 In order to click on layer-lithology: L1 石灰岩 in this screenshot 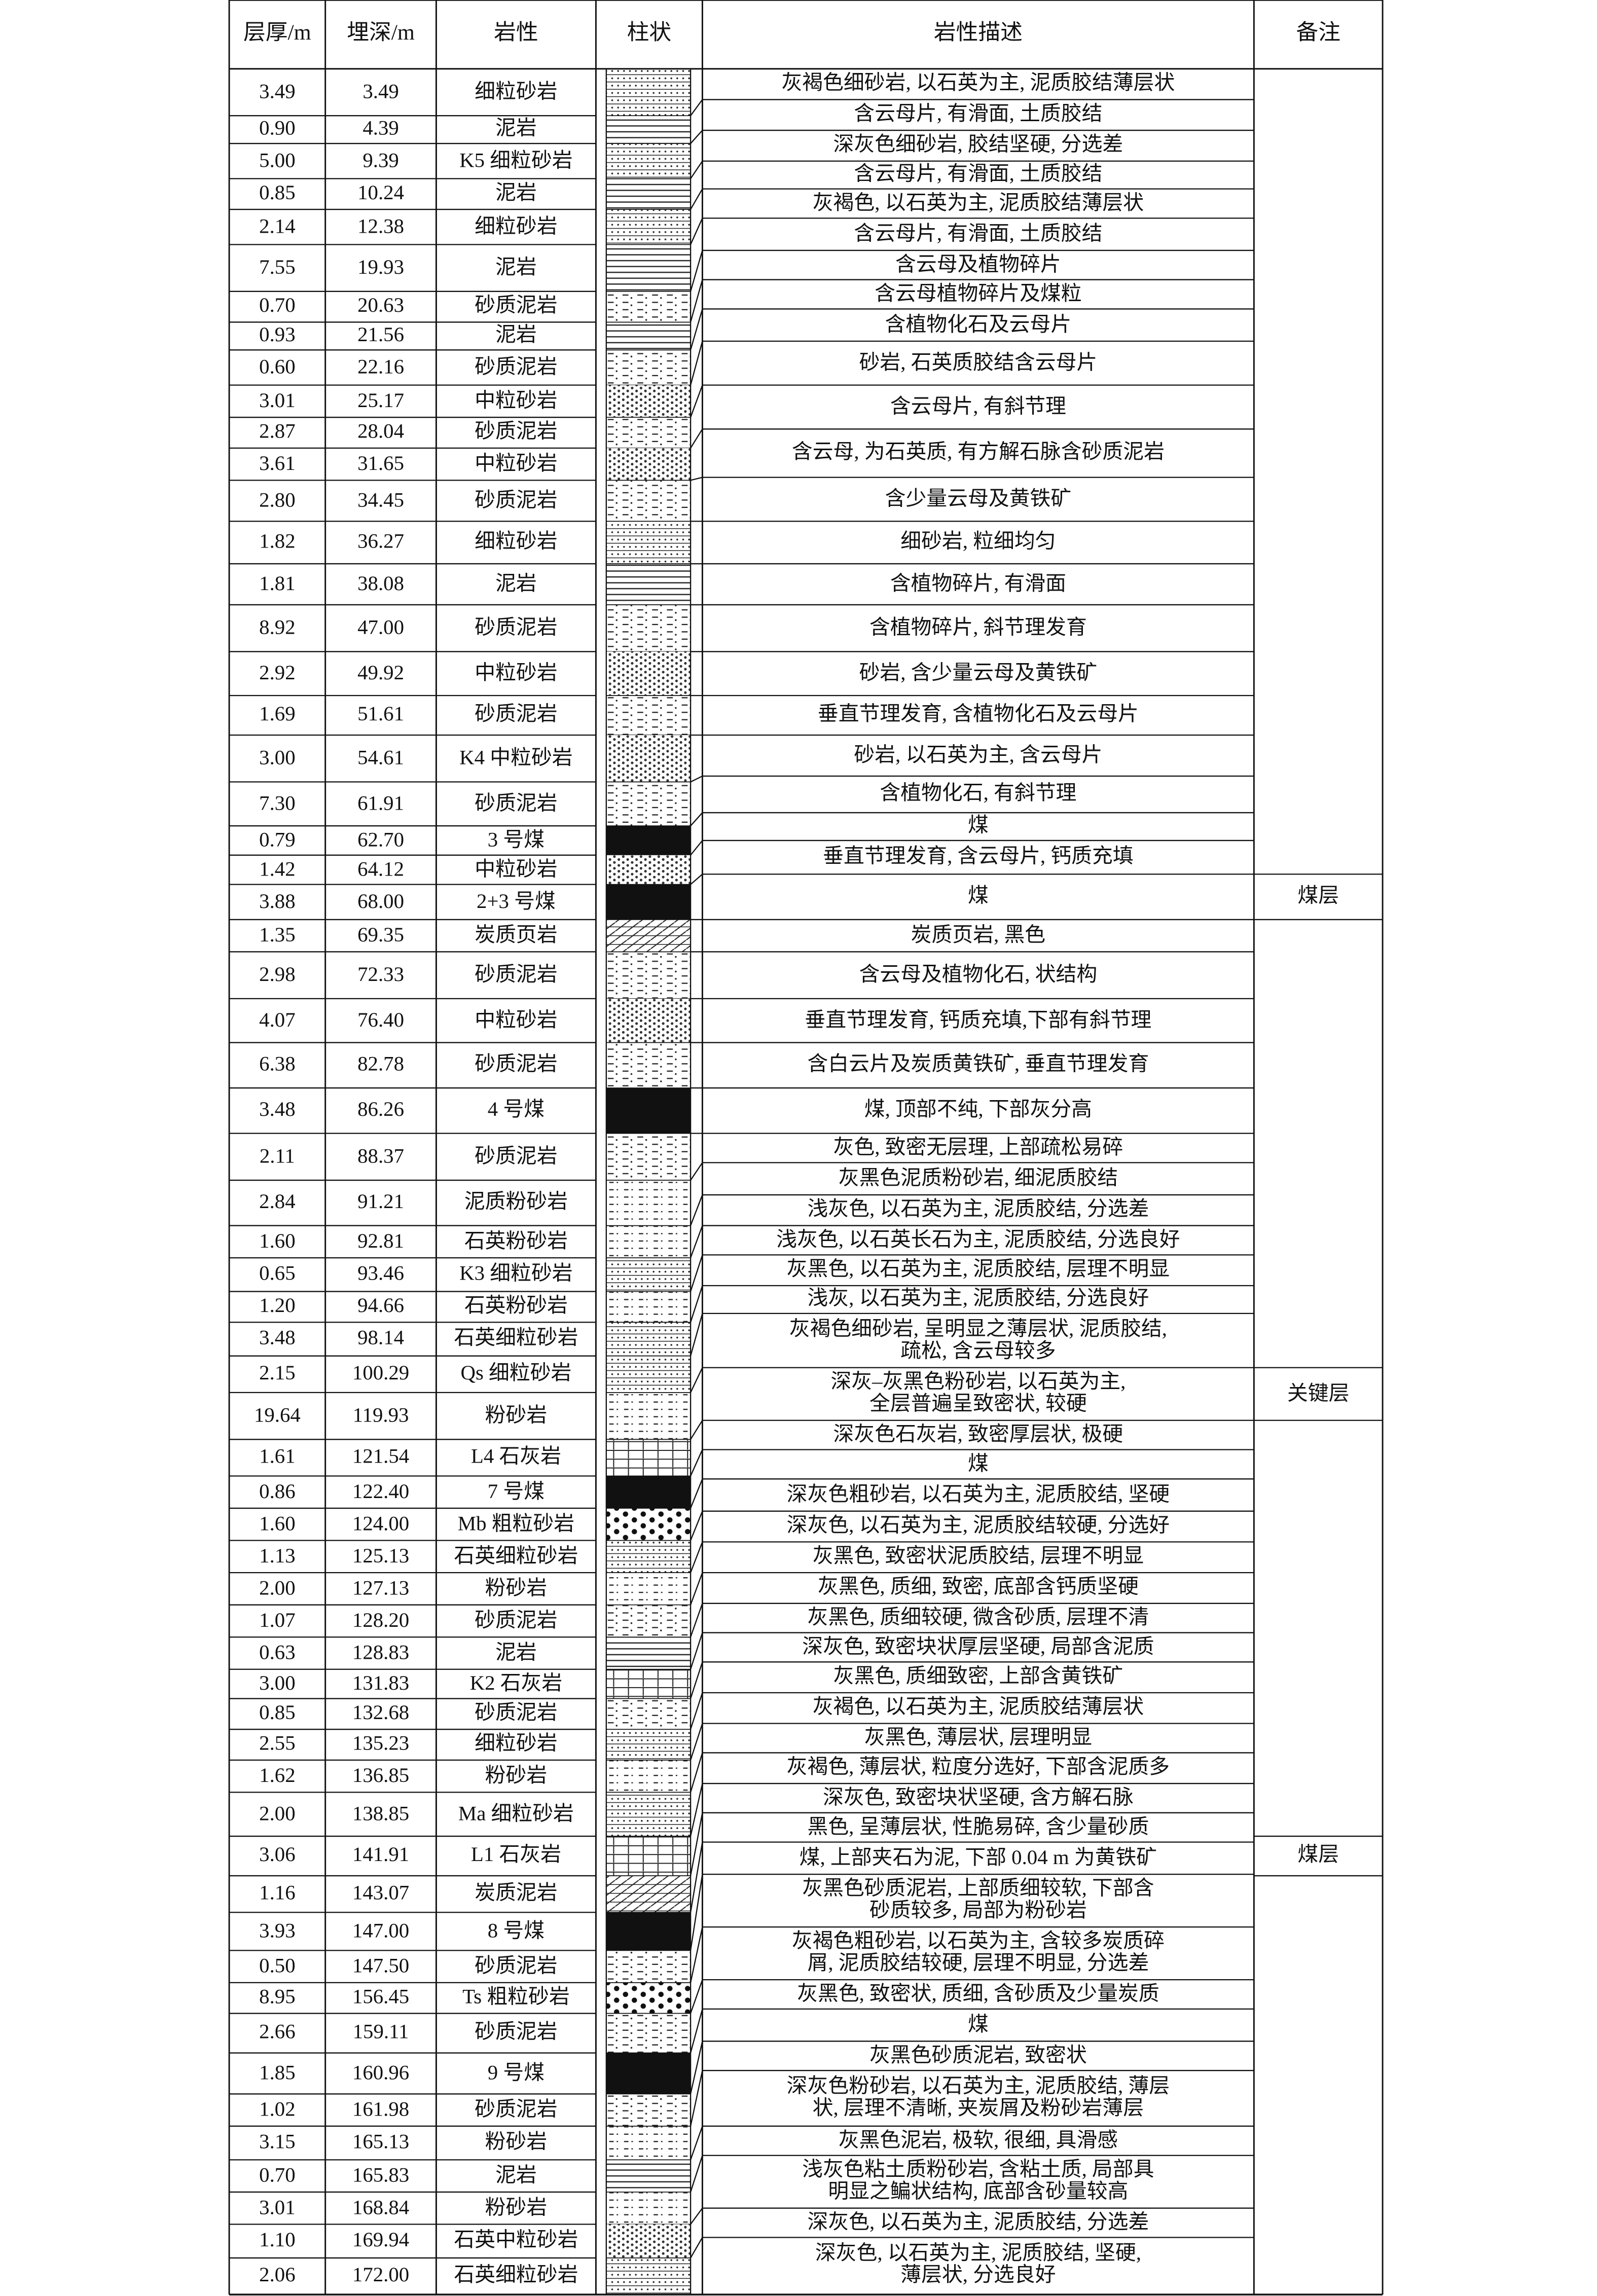, I will do `click(515, 1856)`.